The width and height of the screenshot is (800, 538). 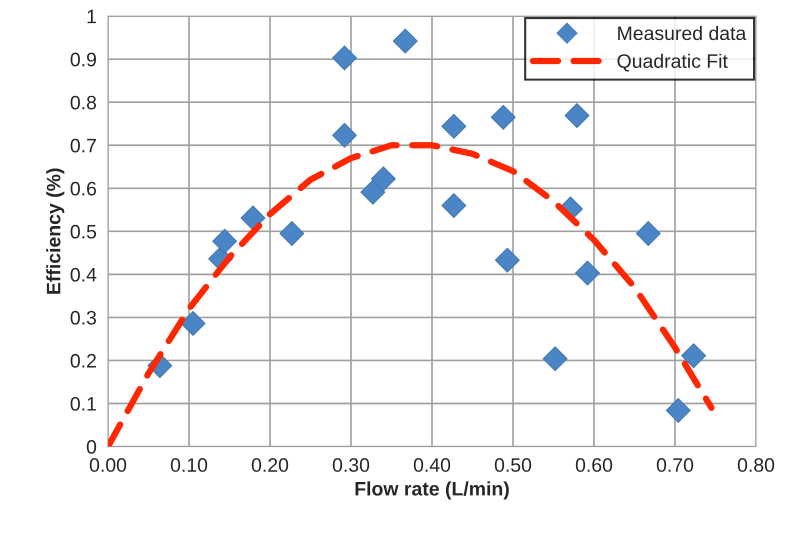 What do you see at coordinates (55, 231) in the screenshot?
I see `y-axis-title: Efficiency (%)` at bounding box center [55, 231].